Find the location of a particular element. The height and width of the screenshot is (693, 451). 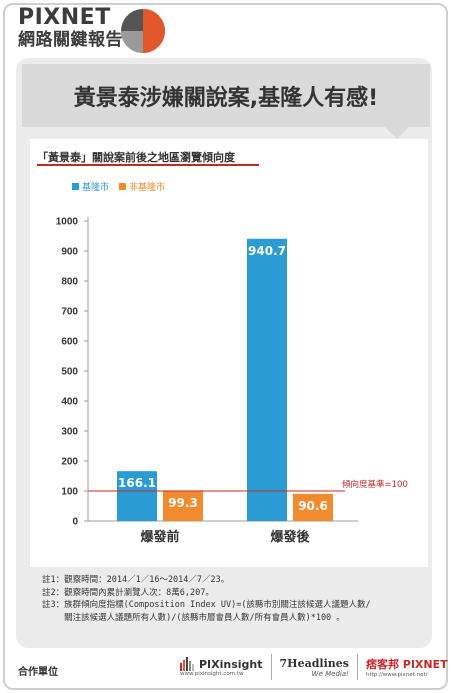

footnote-1: 註1：觀察時間：2014／1／16～2014／7／23。 is located at coordinates (136, 580).